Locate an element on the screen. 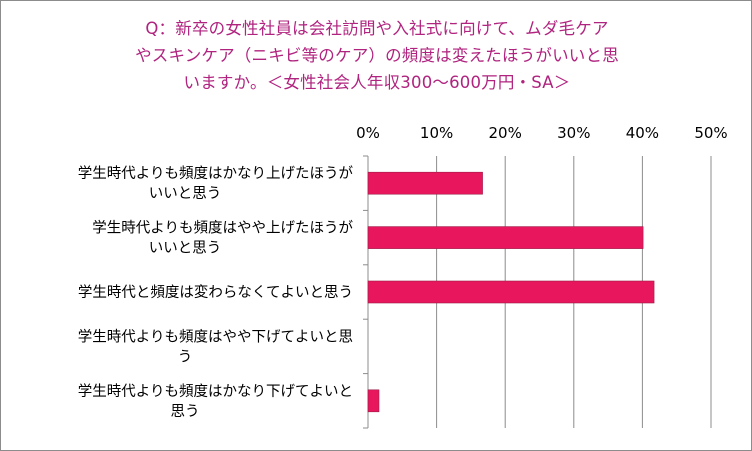  category-label: う is located at coordinates (185, 357).